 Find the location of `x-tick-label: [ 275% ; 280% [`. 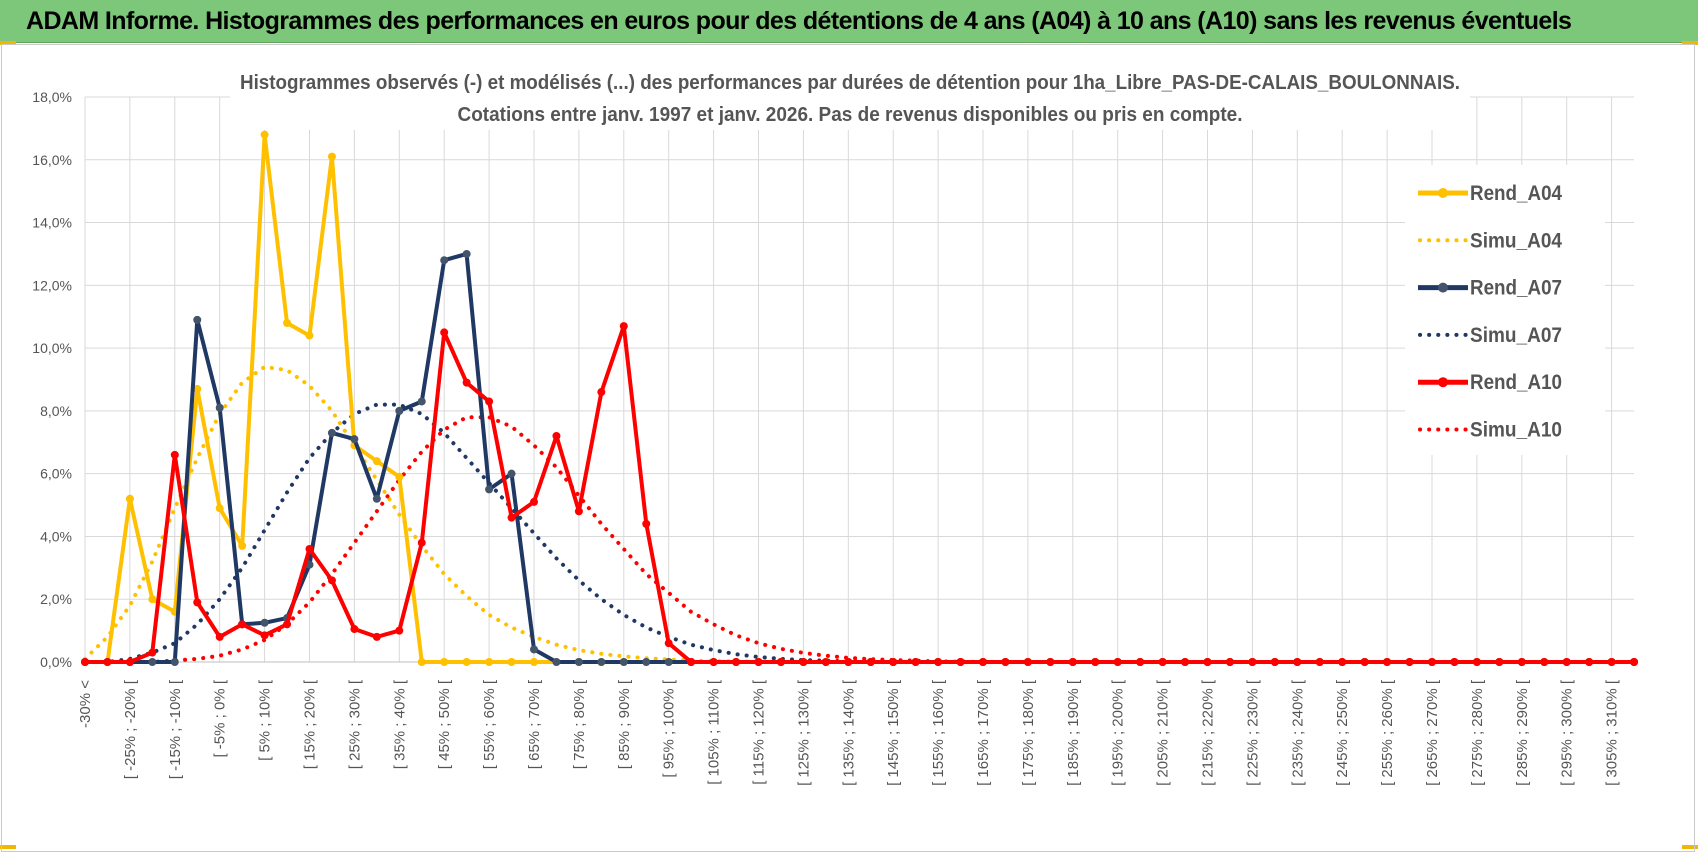

x-tick-label: [ 275% ; 280% [ is located at coordinates (1477, 732).